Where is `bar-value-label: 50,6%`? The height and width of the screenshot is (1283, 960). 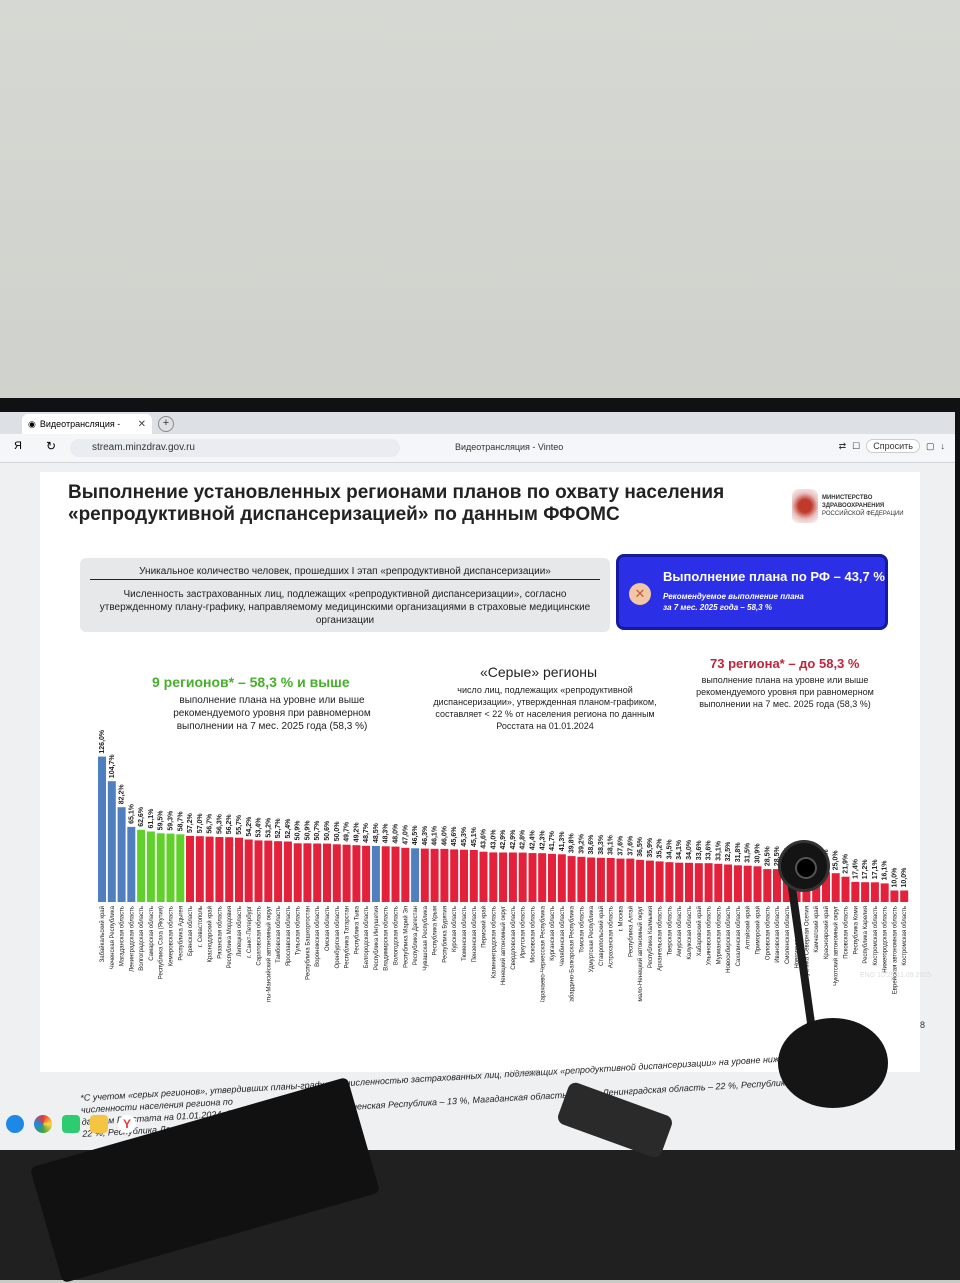 bar-value-label: 50,6% is located at coordinates (327, 830).